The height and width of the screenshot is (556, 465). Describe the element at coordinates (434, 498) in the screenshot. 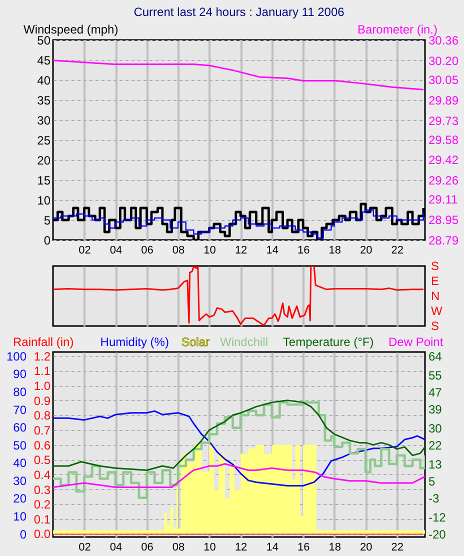

I see `y3-tick-label: -3` at that location.